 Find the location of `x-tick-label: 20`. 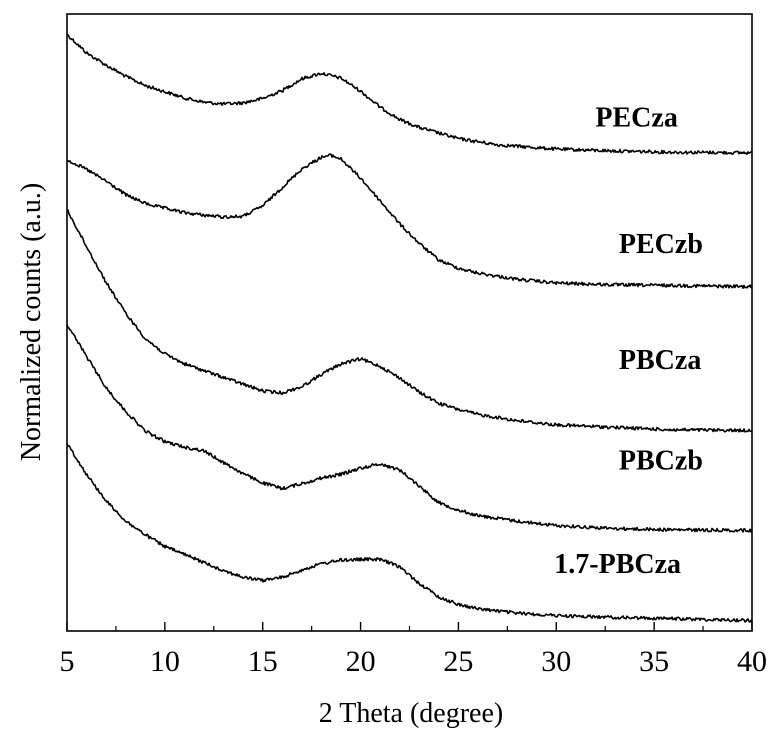

x-tick-label: 20 is located at coordinates (361, 661).